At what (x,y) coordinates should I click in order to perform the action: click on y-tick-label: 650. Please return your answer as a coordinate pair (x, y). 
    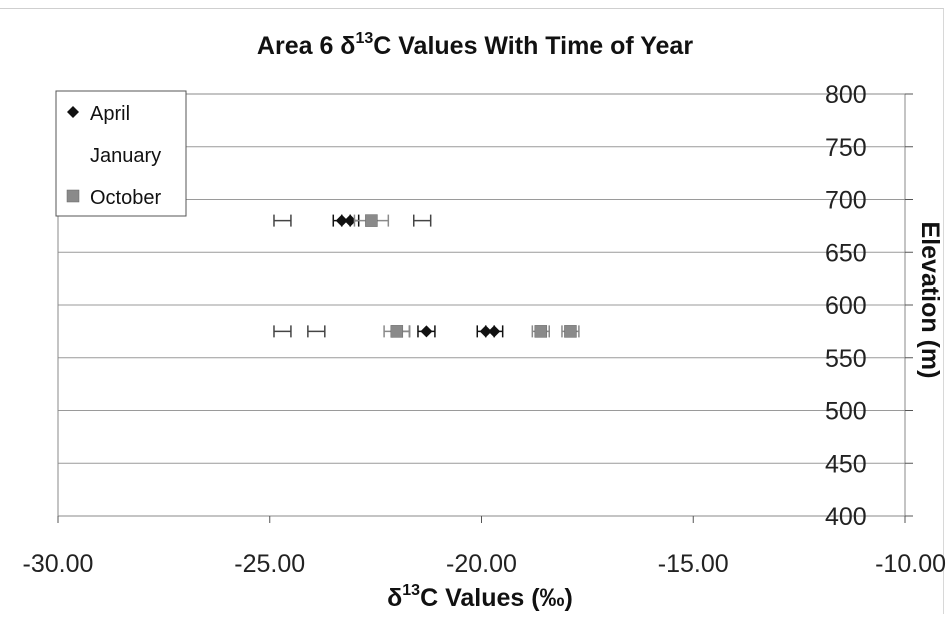
    Looking at the image, I should click on (846, 253).